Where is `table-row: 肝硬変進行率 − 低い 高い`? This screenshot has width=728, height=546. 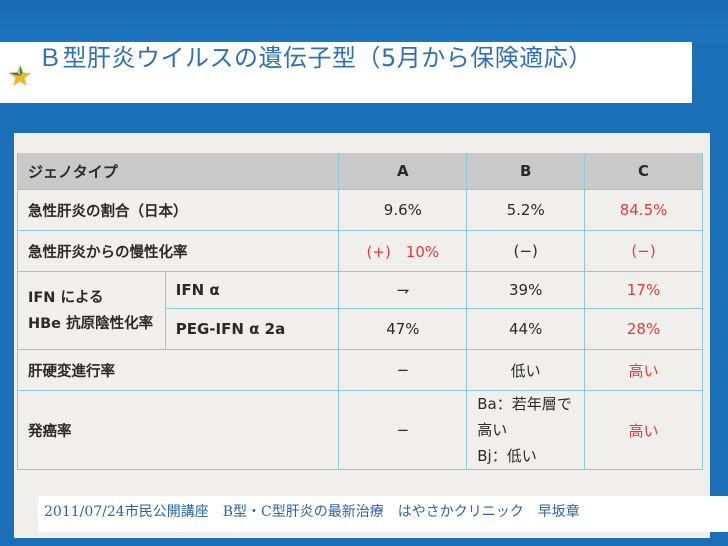
table-row: 肝硬変進行率 − 低い 高い is located at coordinates (359, 370).